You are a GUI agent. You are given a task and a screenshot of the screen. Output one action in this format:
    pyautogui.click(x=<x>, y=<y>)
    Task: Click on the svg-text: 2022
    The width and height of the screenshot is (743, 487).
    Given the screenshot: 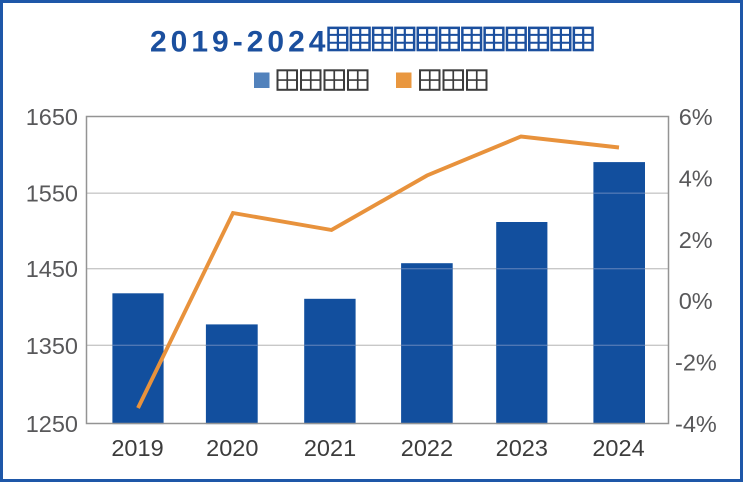 What is the action you would take?
    pyautogui.click(x=427, y=448)
    